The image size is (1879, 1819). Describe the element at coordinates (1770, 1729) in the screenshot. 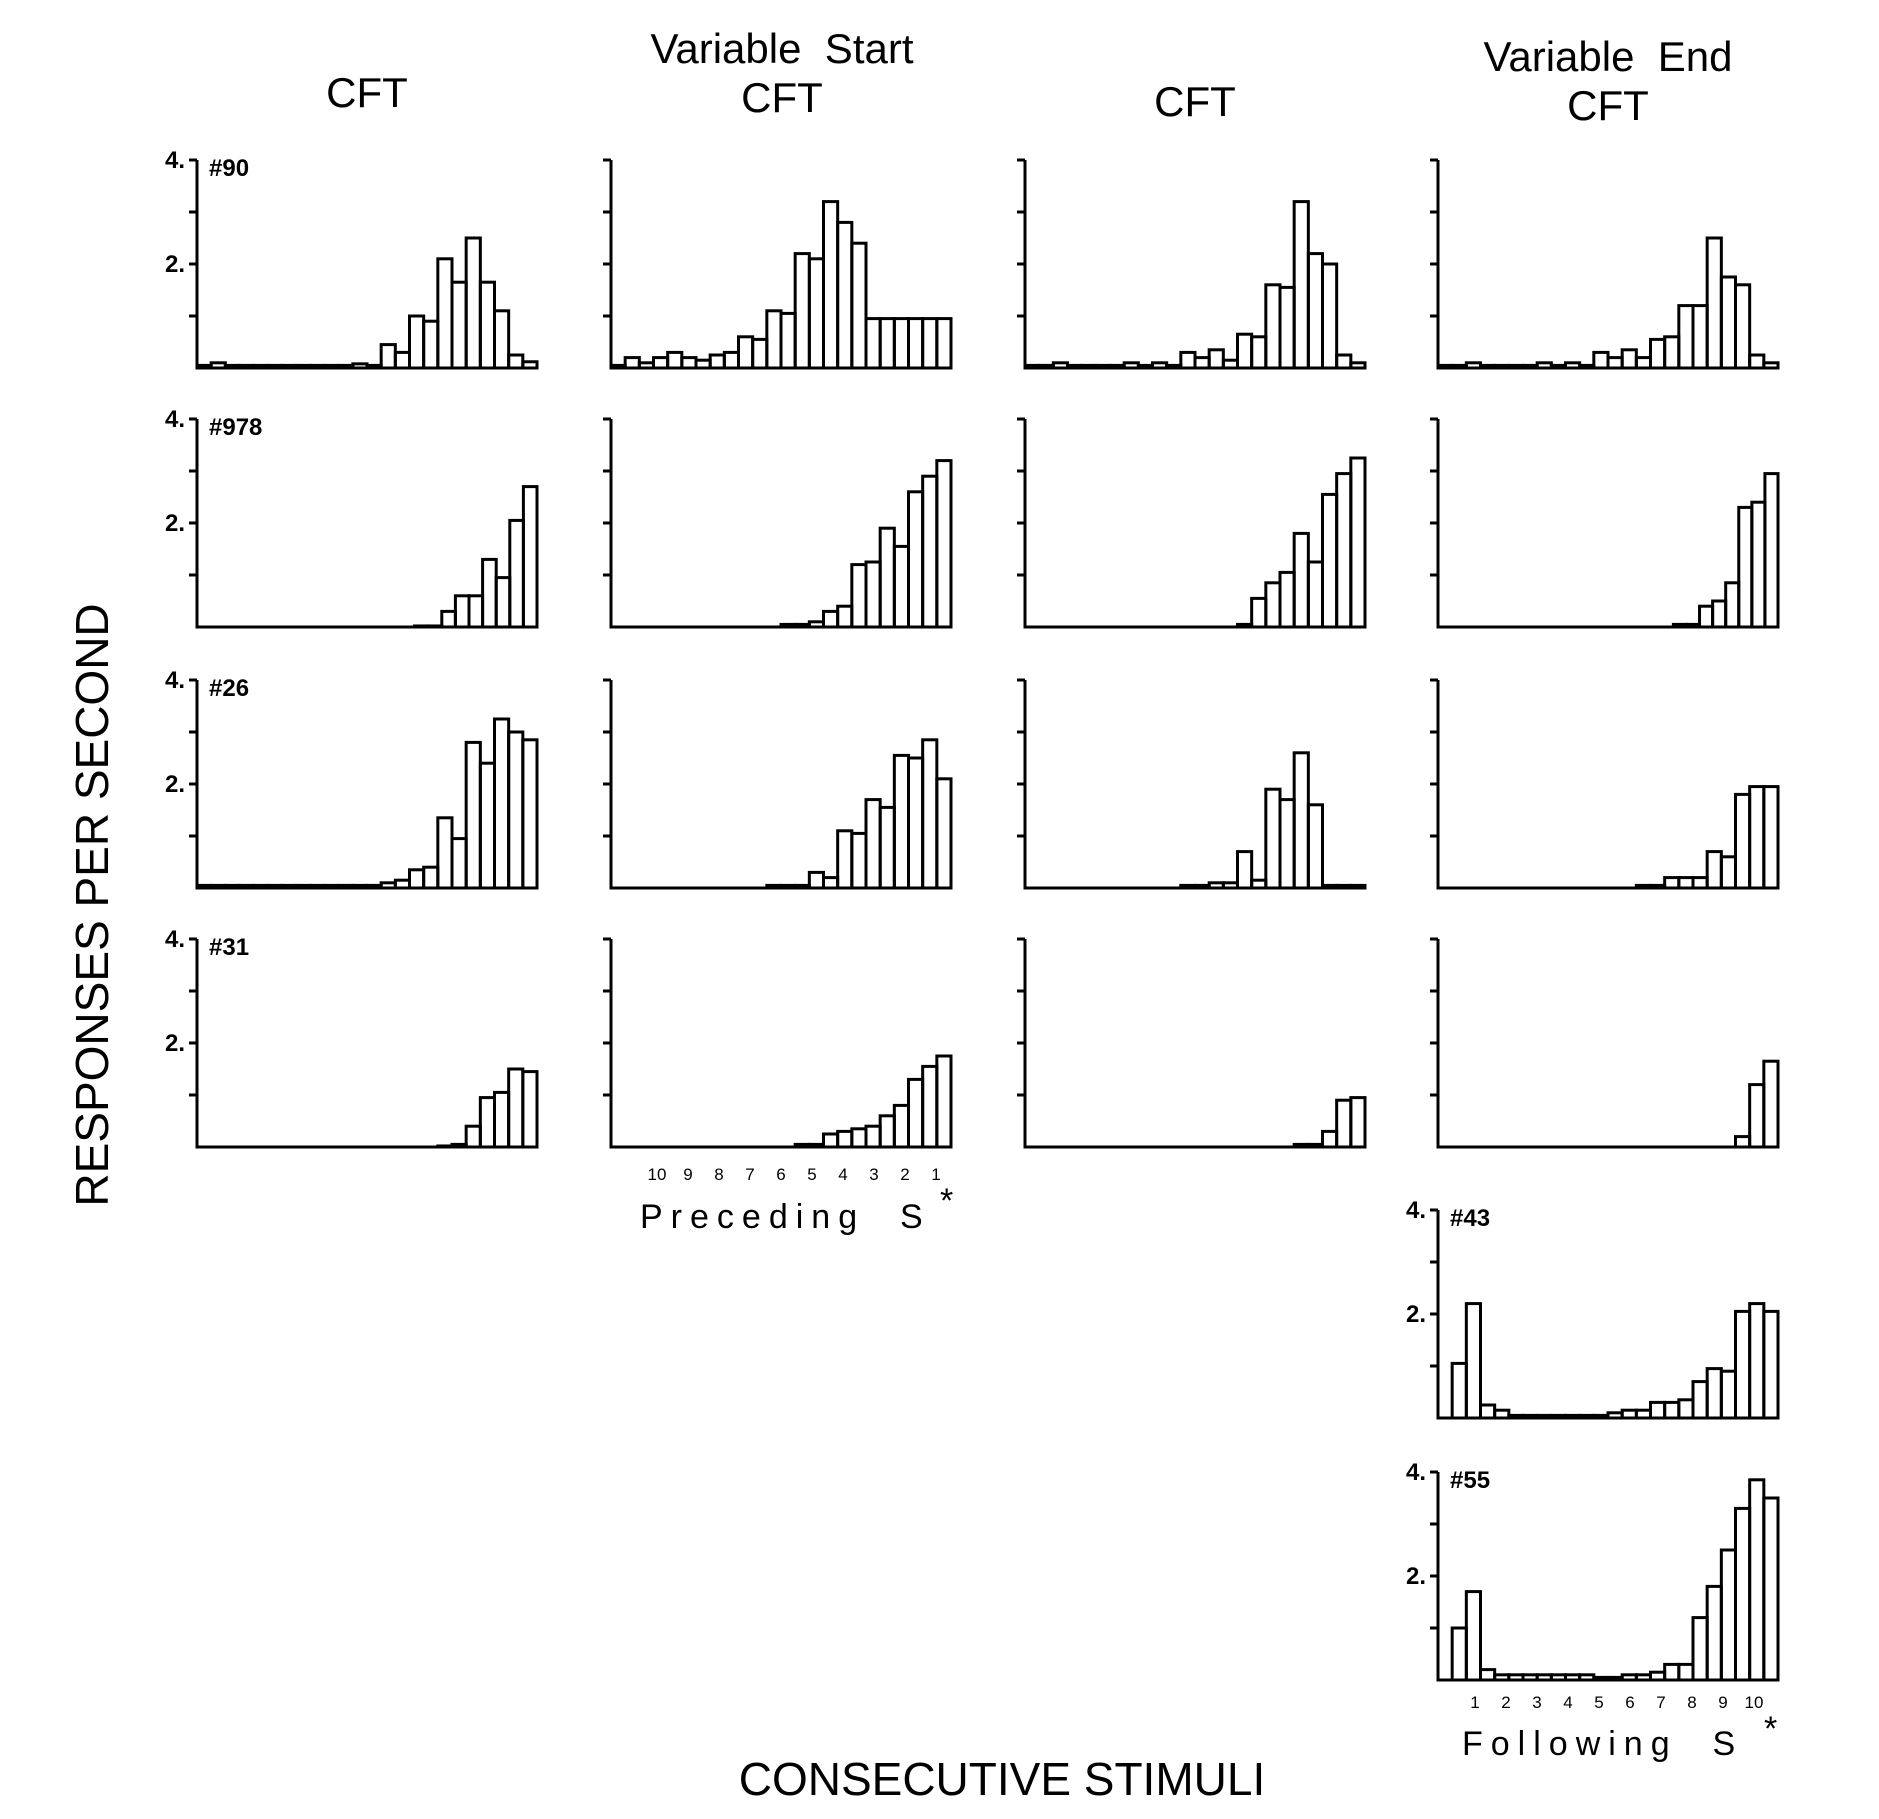

I see `following-sstar-mark: *` at that location.